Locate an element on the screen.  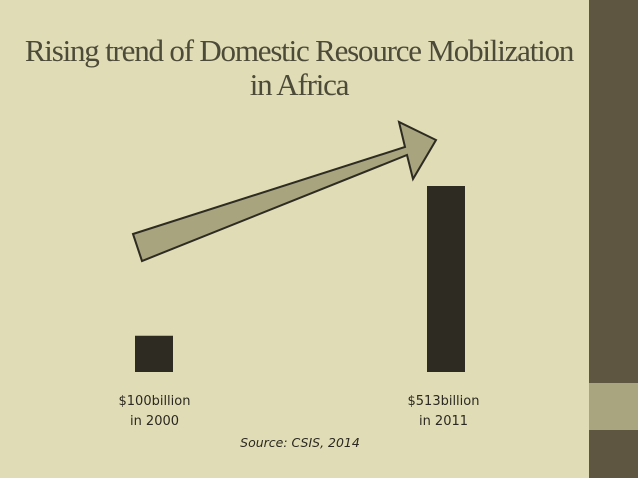
source-note: Source: CSIS, 2014 is located at coordinates (300, 442).